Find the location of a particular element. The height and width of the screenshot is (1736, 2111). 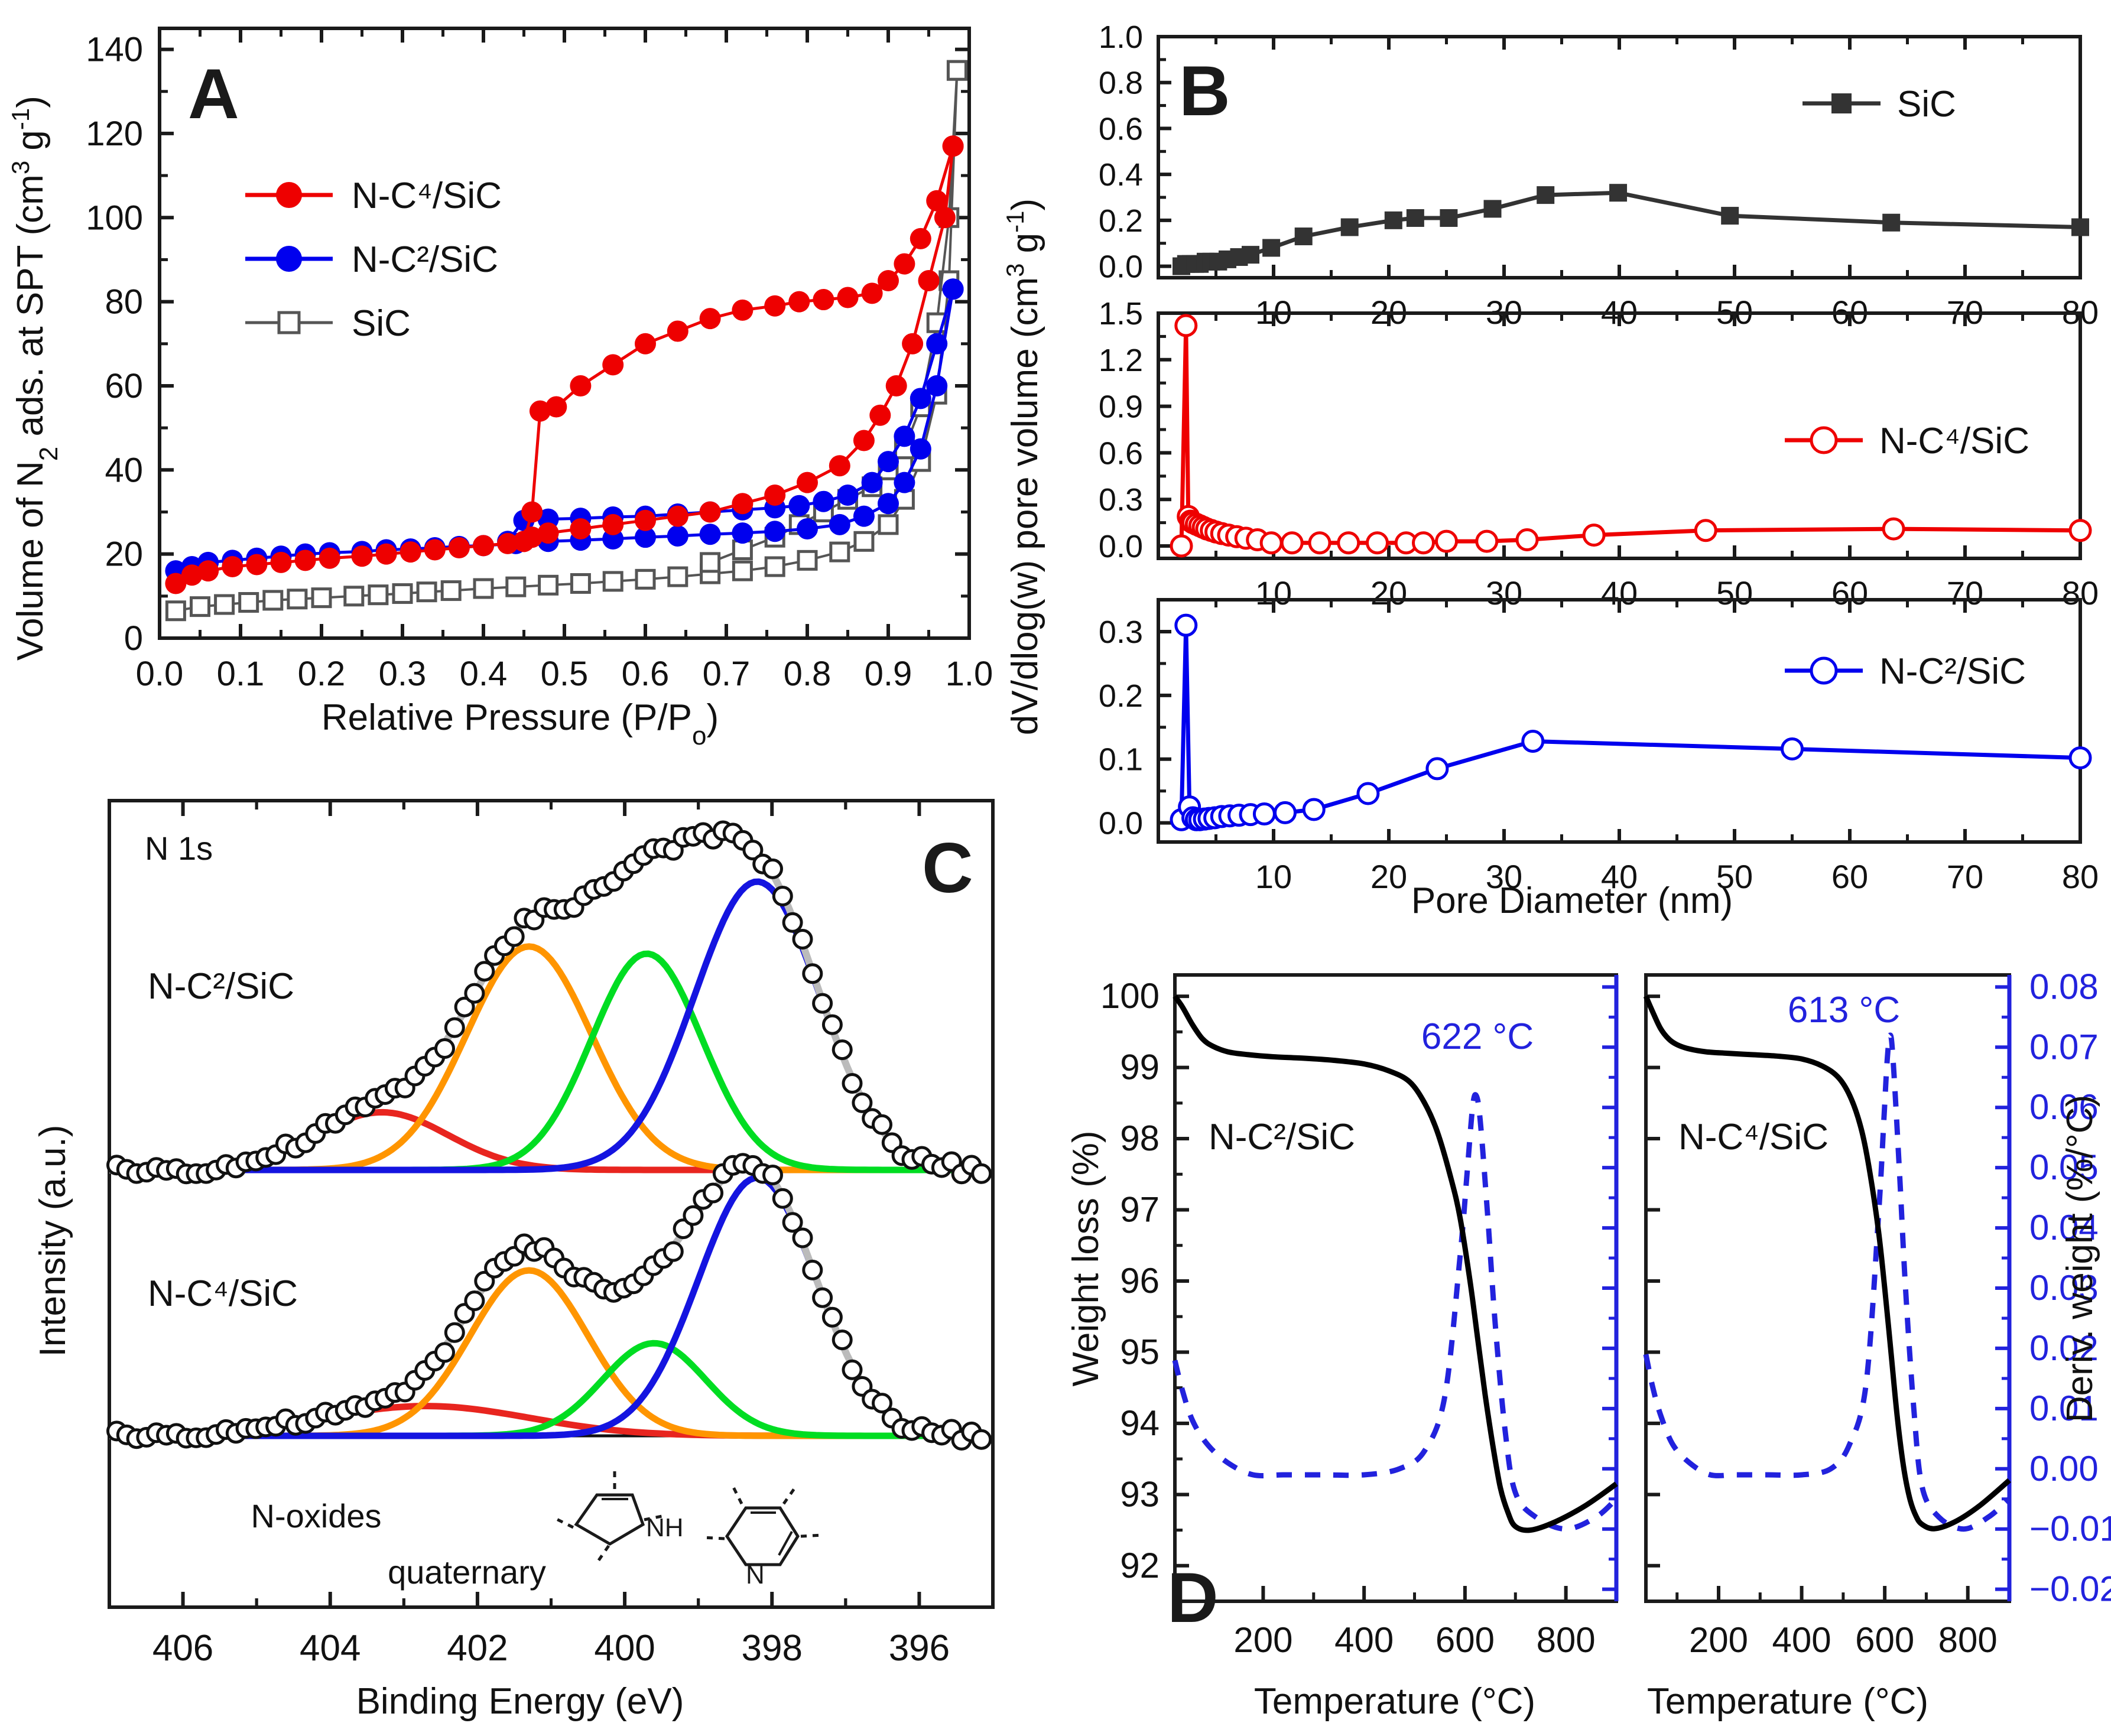

panel-b-ytick-label: 0.9 is located at coordinates (1121, 407).